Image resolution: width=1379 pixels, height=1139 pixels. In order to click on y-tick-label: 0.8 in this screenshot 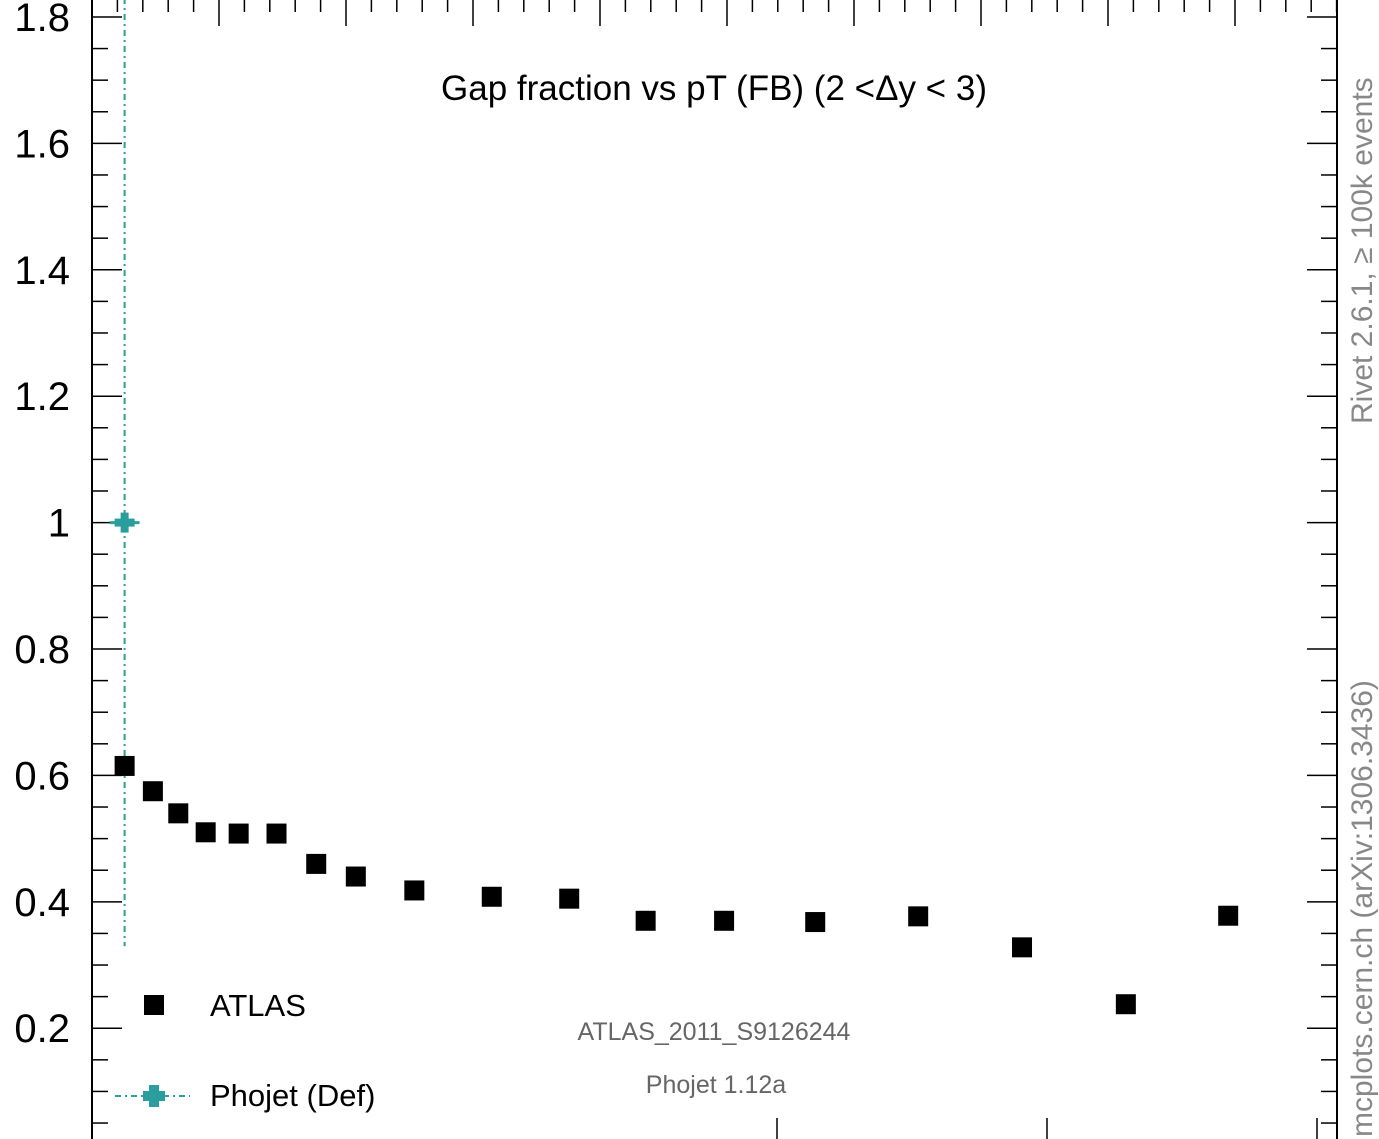, I will do `click(42, 650)`.